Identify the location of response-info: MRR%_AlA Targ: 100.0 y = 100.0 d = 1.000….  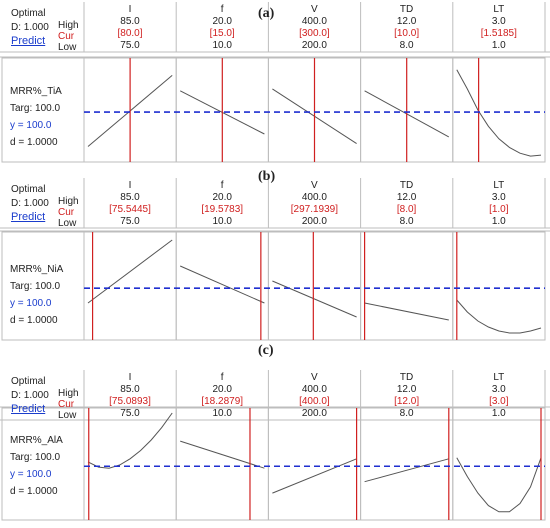
(41, 462).